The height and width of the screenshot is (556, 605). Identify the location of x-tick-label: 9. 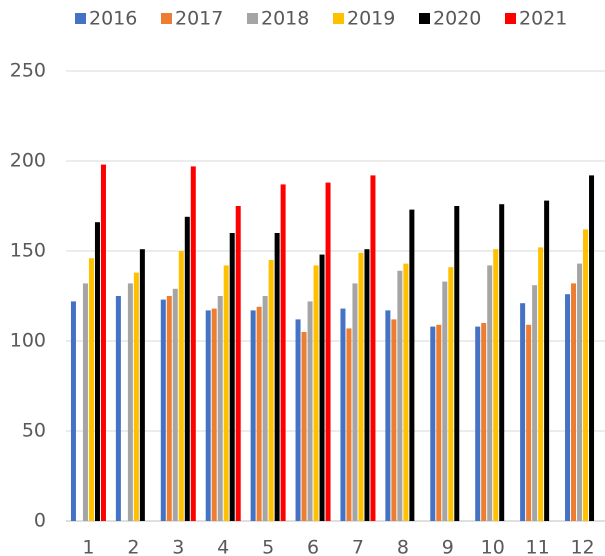
(448, 546).